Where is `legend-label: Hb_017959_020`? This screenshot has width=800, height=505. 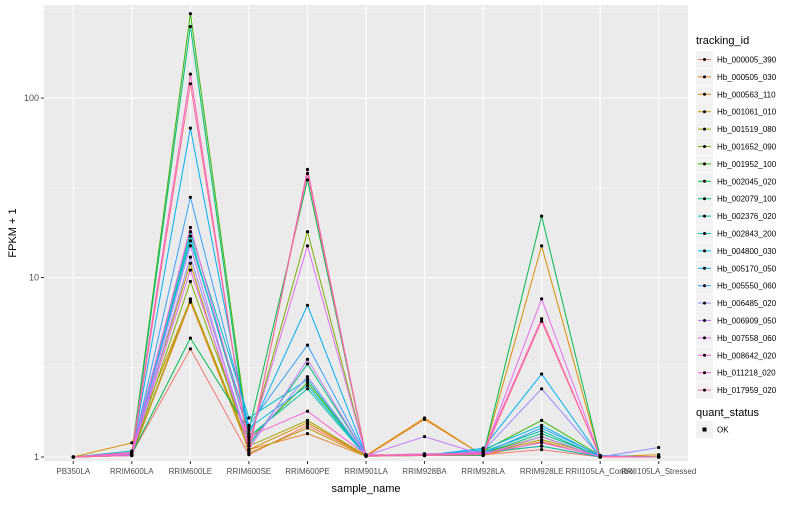
legend-label: Hb_017959_020 is located at coordinates (747, 390).